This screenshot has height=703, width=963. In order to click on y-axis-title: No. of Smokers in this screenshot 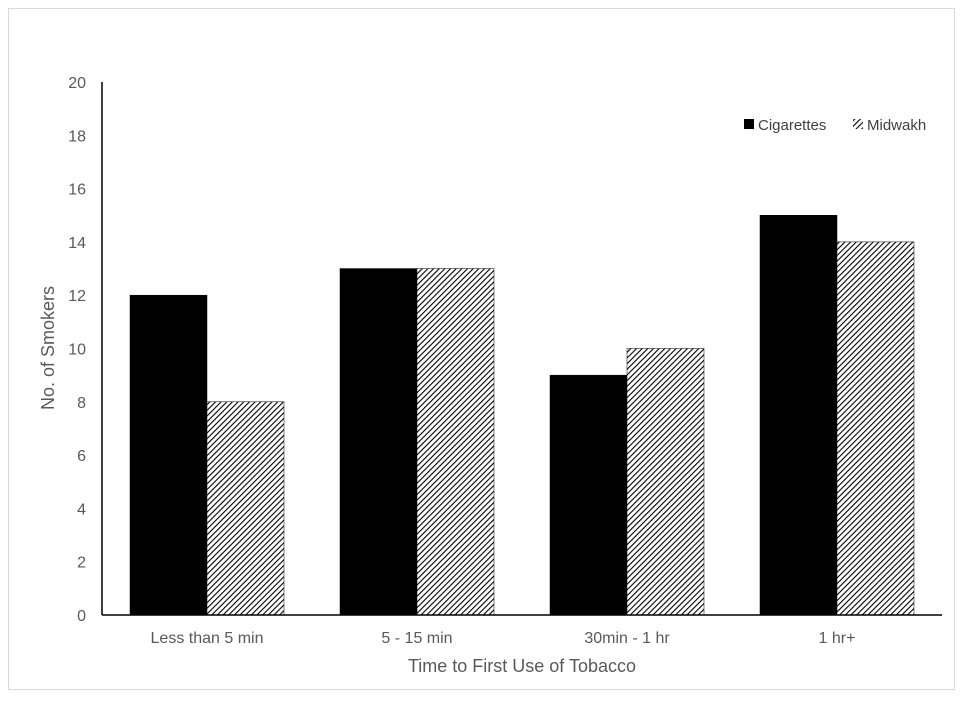, I will do `click(48, 348)`.